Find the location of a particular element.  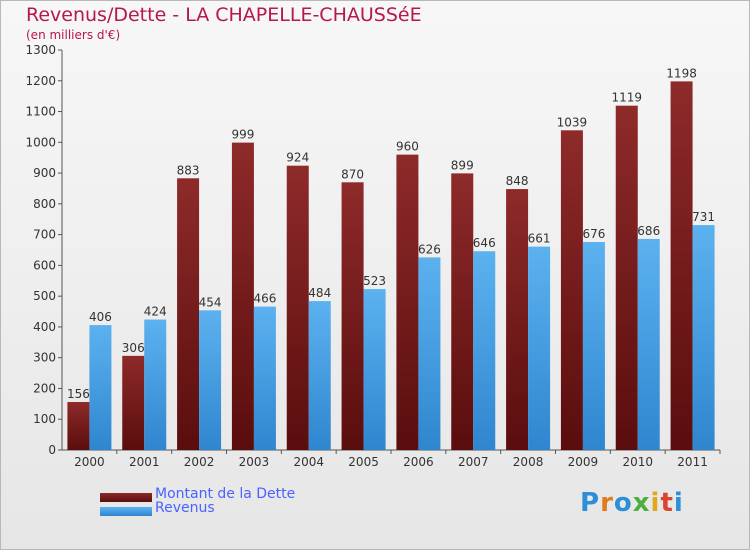

data-label-dette: 306 is located at coordinates (133, 348).